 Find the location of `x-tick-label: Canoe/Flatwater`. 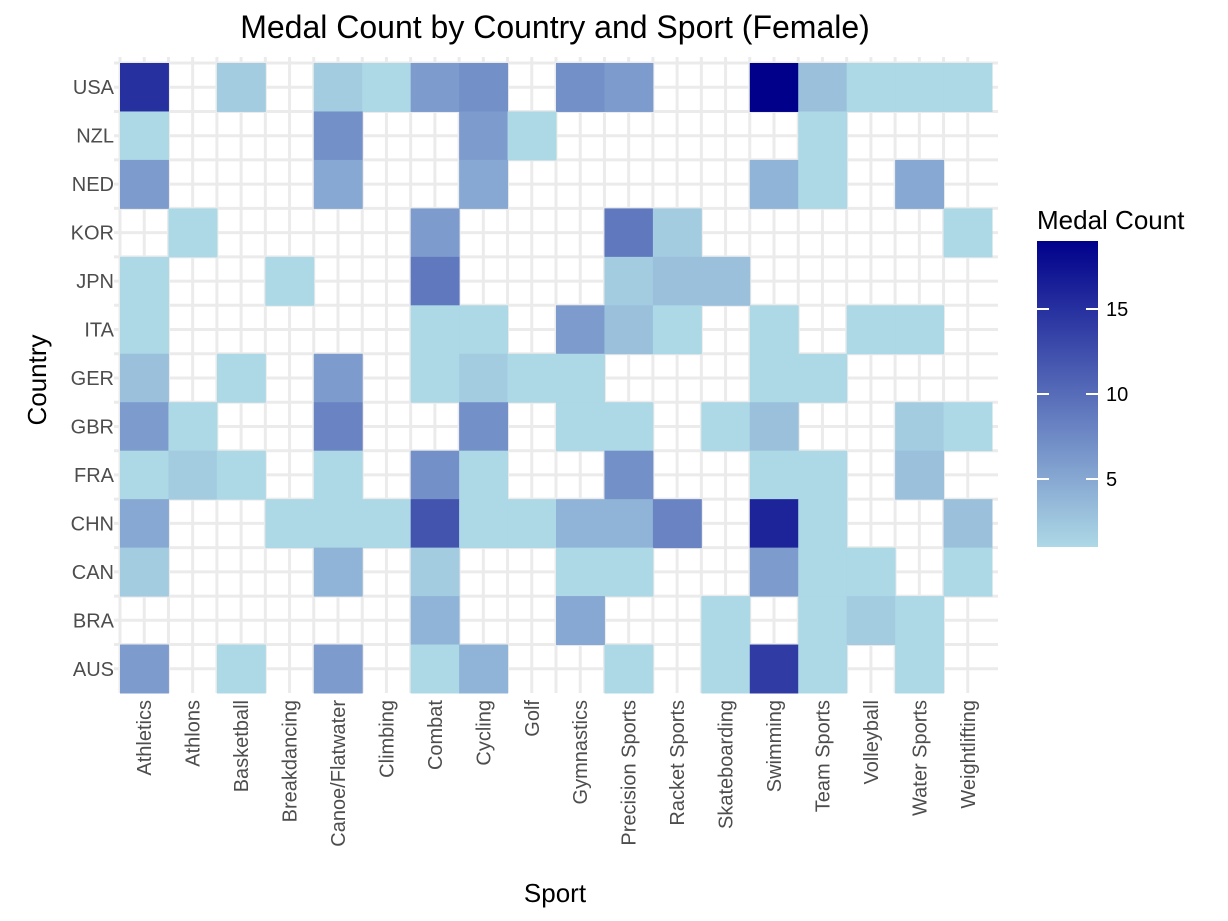

x-tick-label: Canoe/Flatwater is located at coordinates (339, 773).